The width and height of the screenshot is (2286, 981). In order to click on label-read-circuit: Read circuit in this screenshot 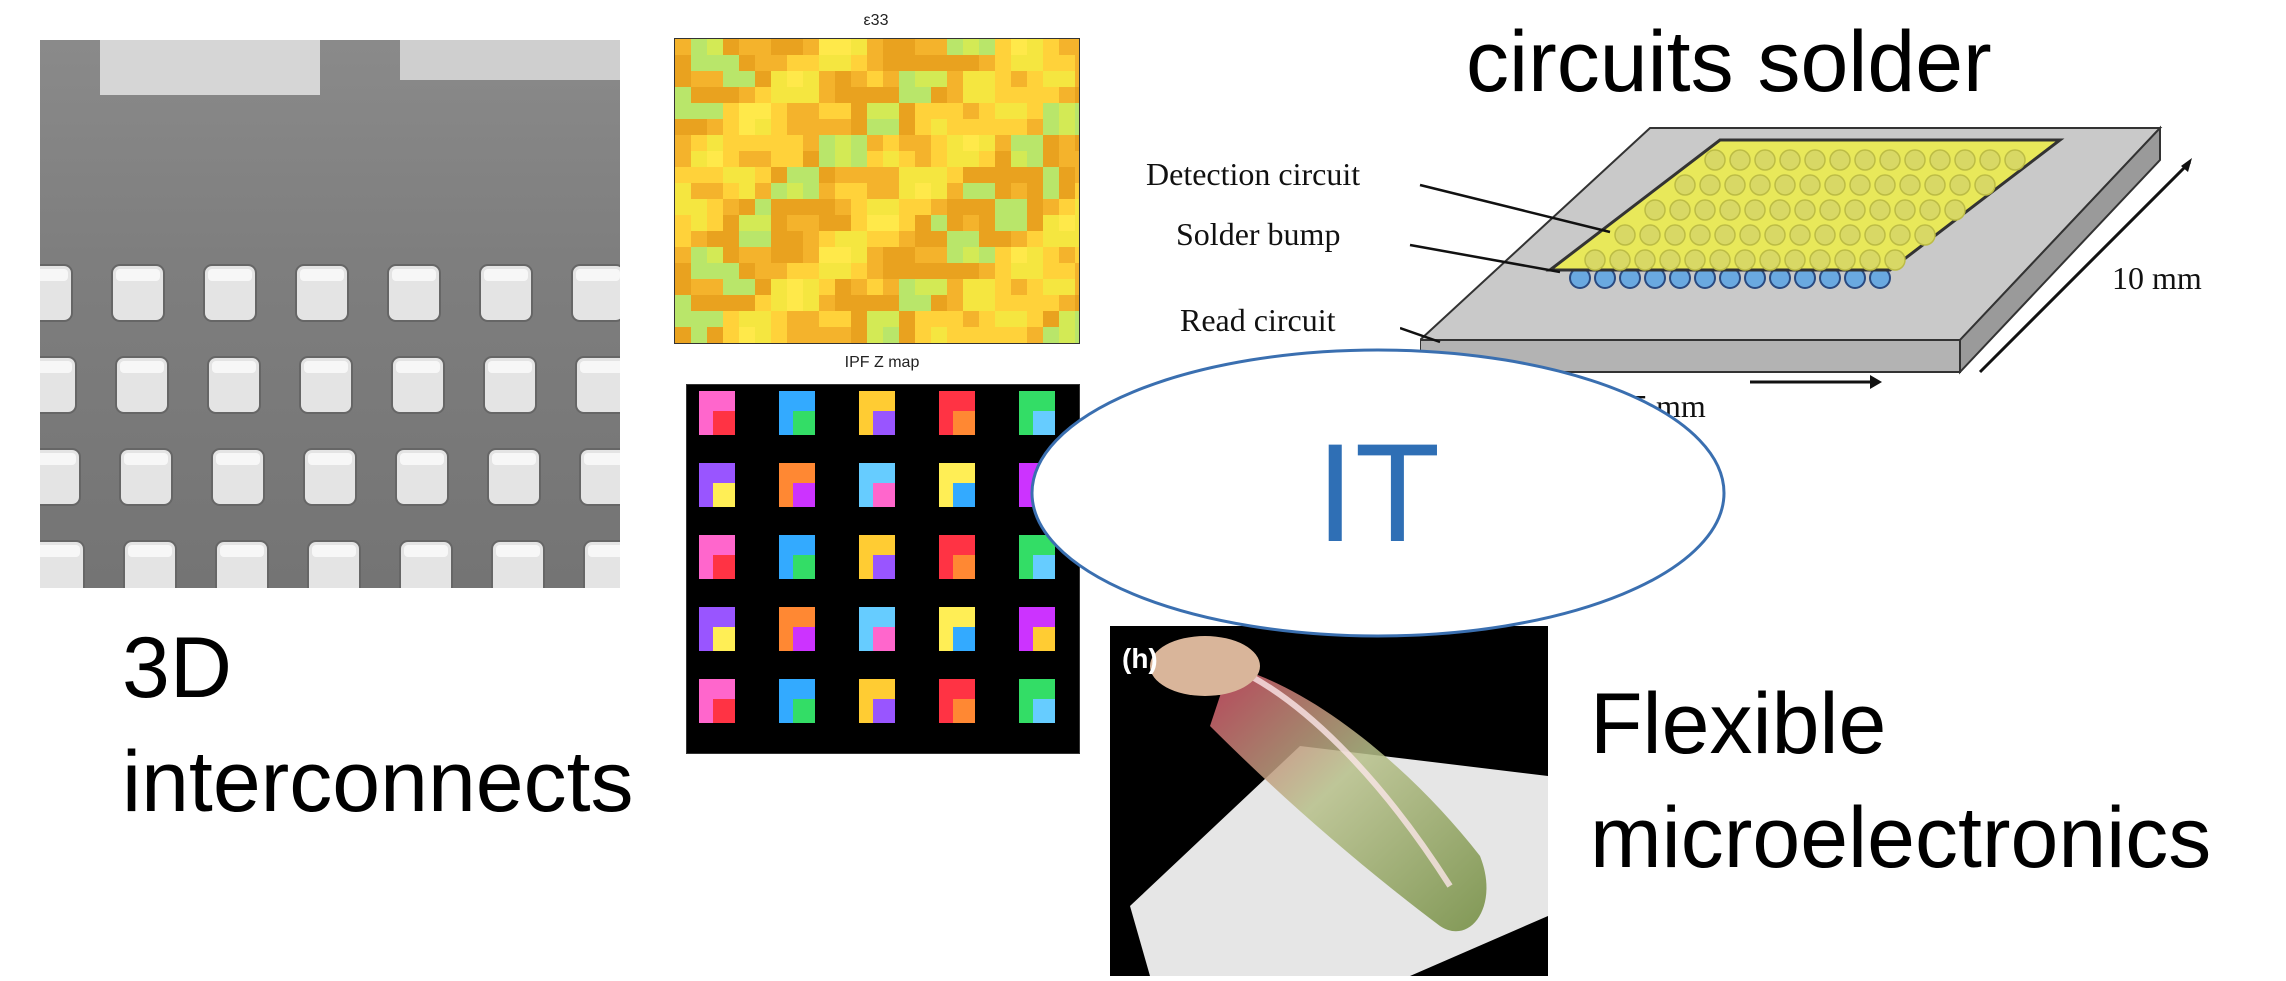, I will do `click(1258, 320)`.